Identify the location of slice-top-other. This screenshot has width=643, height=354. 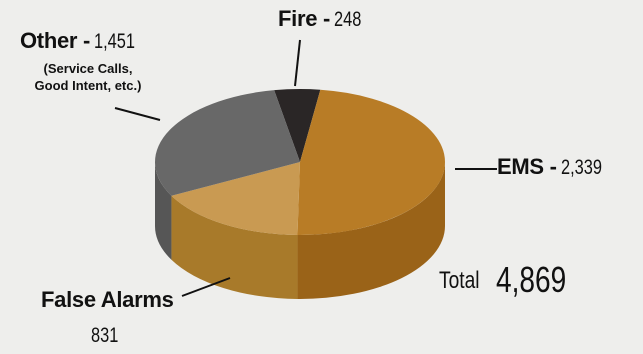
(227, 143).